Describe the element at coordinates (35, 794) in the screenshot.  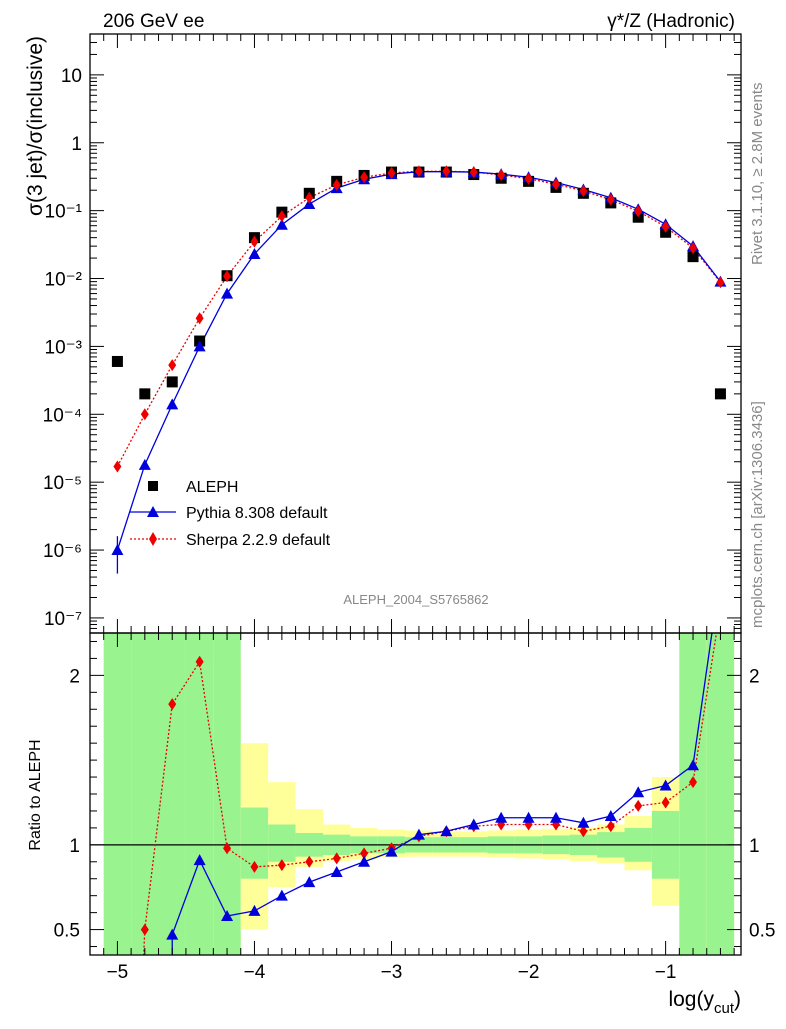
I see `ratio-y-axis-title: Ratio to ALEPH` at that location.